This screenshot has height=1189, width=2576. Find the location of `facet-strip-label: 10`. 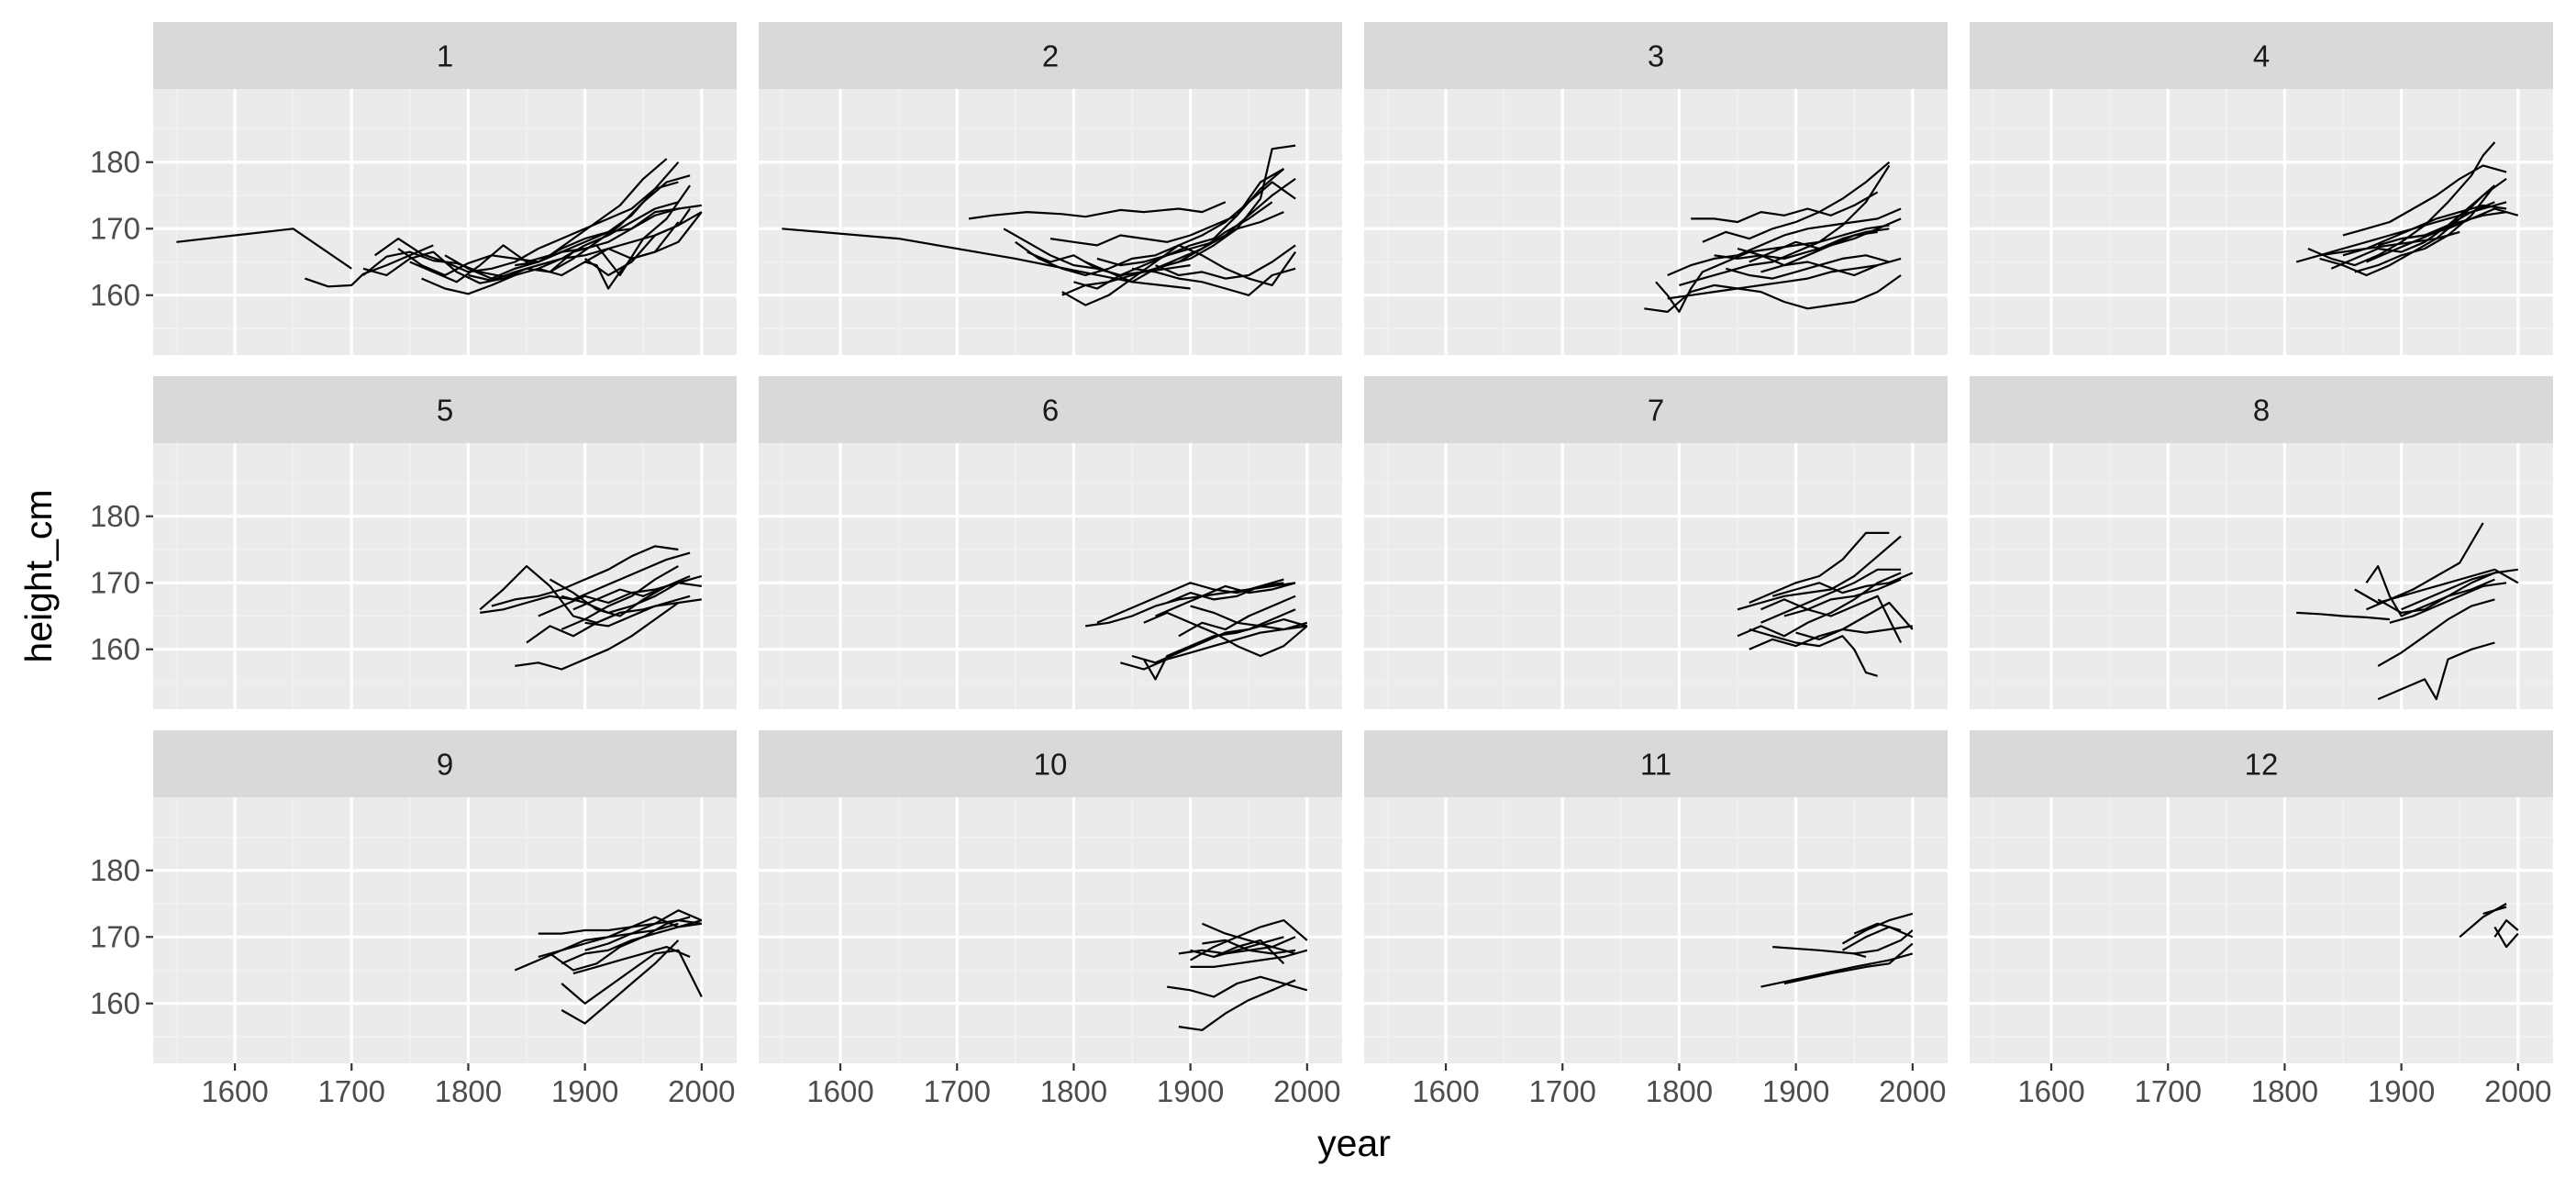

facet-strip-label: 10 is located at coordinates (1051, 765).